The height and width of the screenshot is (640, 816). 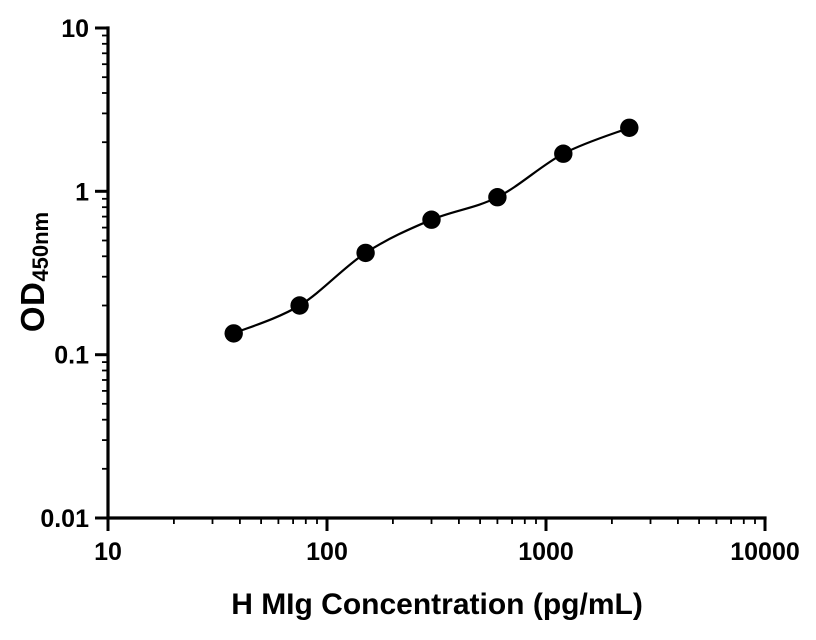 I want to click on x-tick-label: 10000, so click(x=765, y=552).